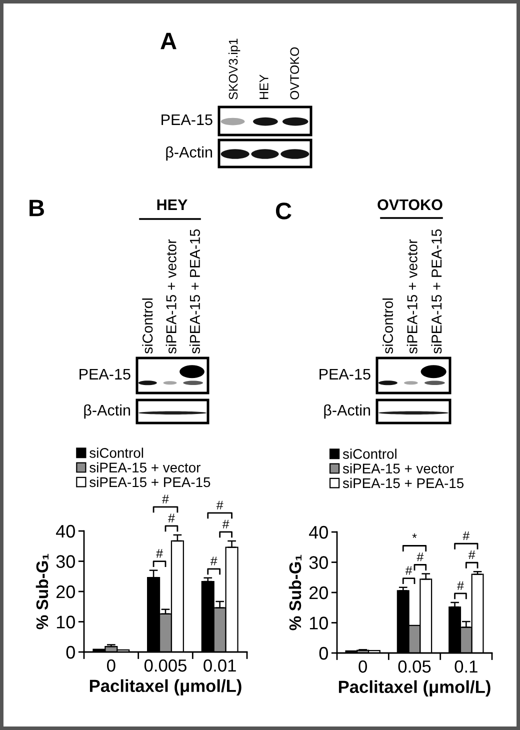 This screenshot has height=730, width=520. What do you see at coordinates (264, 86) in the screenshot?
I see `category-label: HEY` at bounding box center [264, 86].